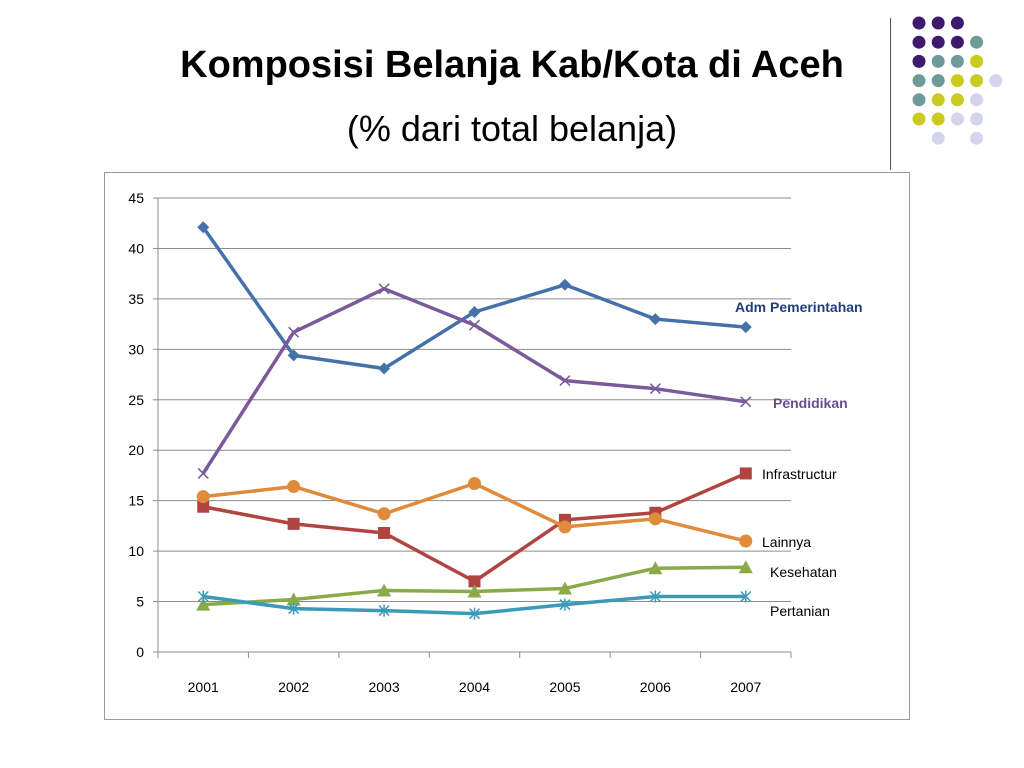  I want to click on series-label-kesehatan: Kesehatan, so click(803, 572).